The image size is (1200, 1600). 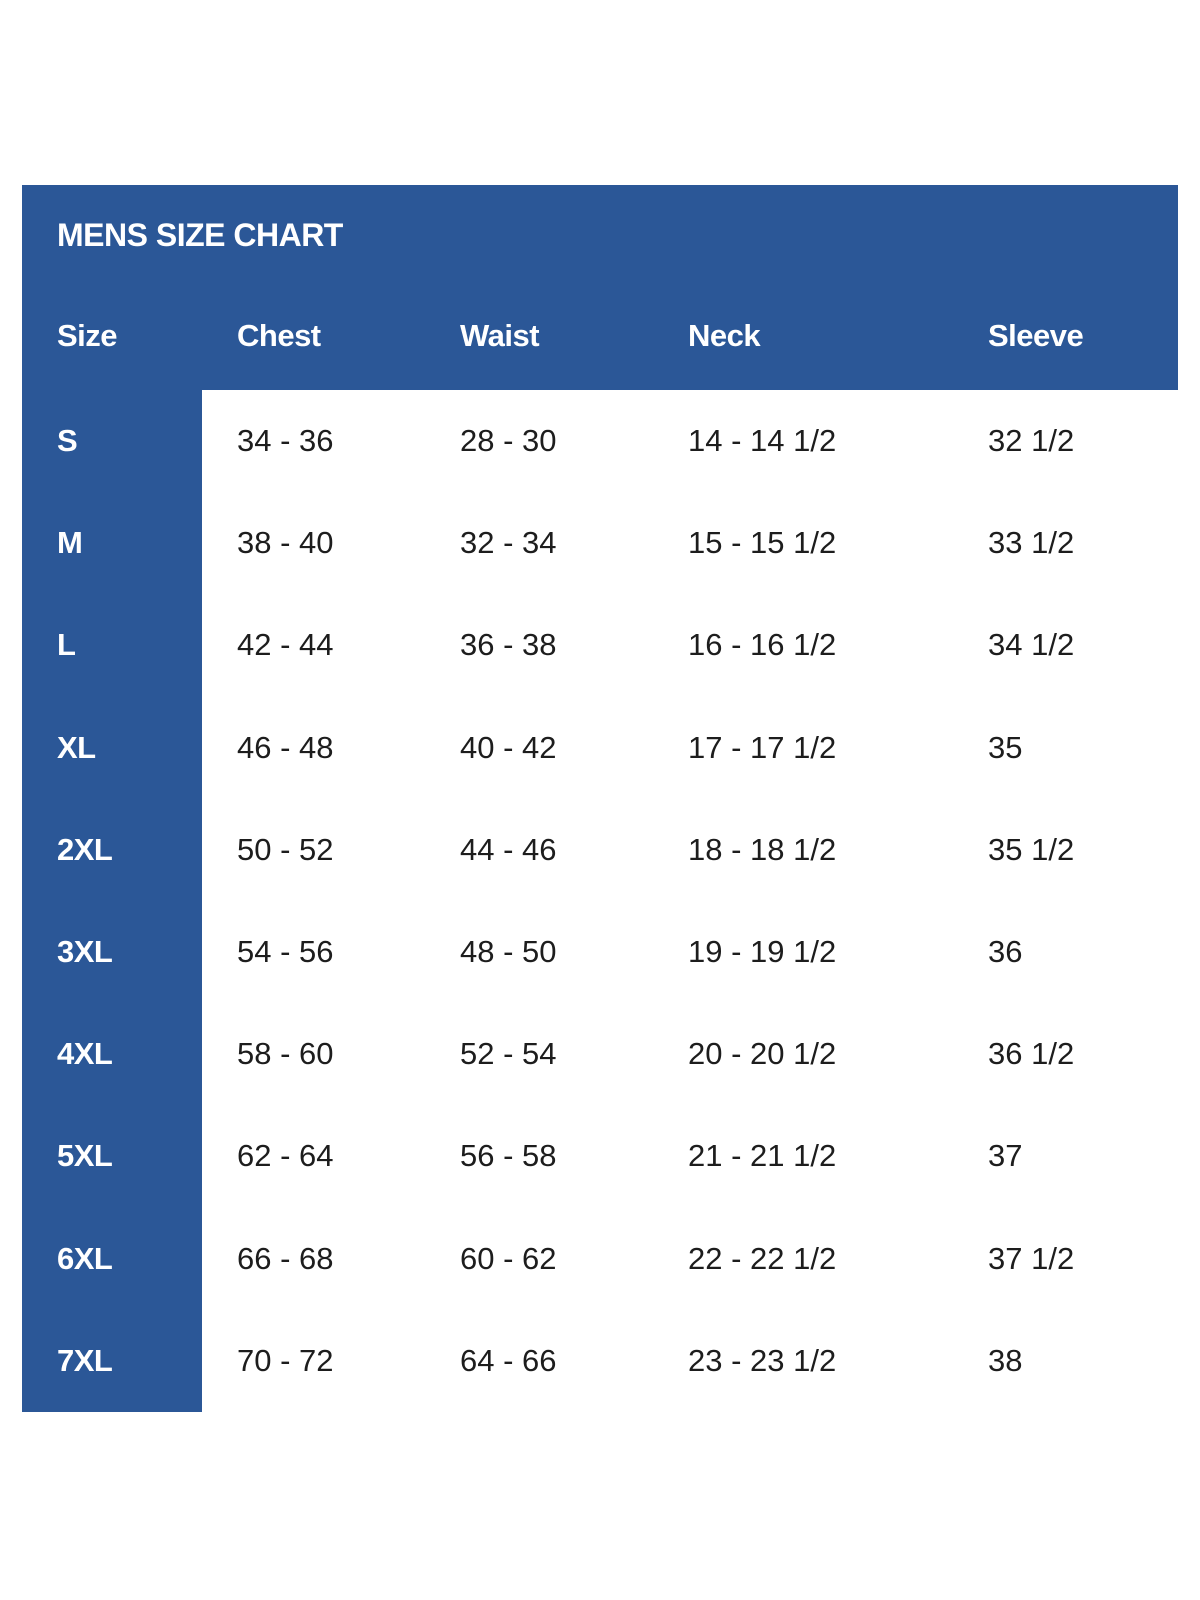 I want to click on cell-sleeve: 35, so click(x=1005, y=747).